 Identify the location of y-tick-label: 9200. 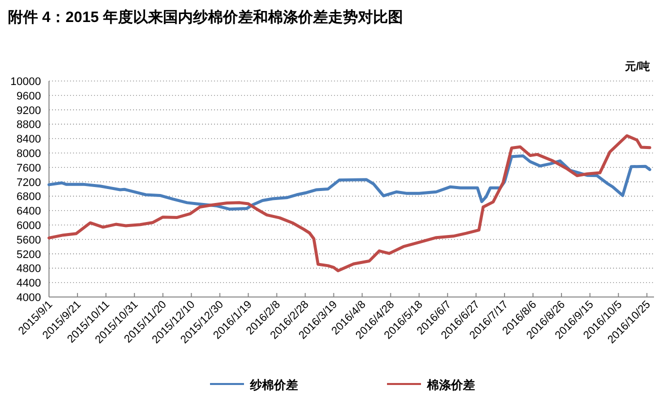
(28, 110).